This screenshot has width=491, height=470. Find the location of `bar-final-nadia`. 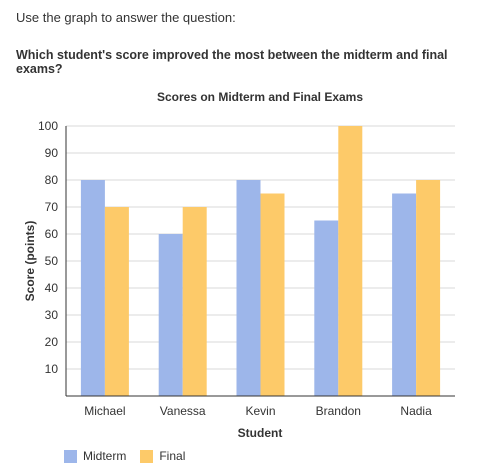

bar-final-nadia is located at coordinates (428, 288).